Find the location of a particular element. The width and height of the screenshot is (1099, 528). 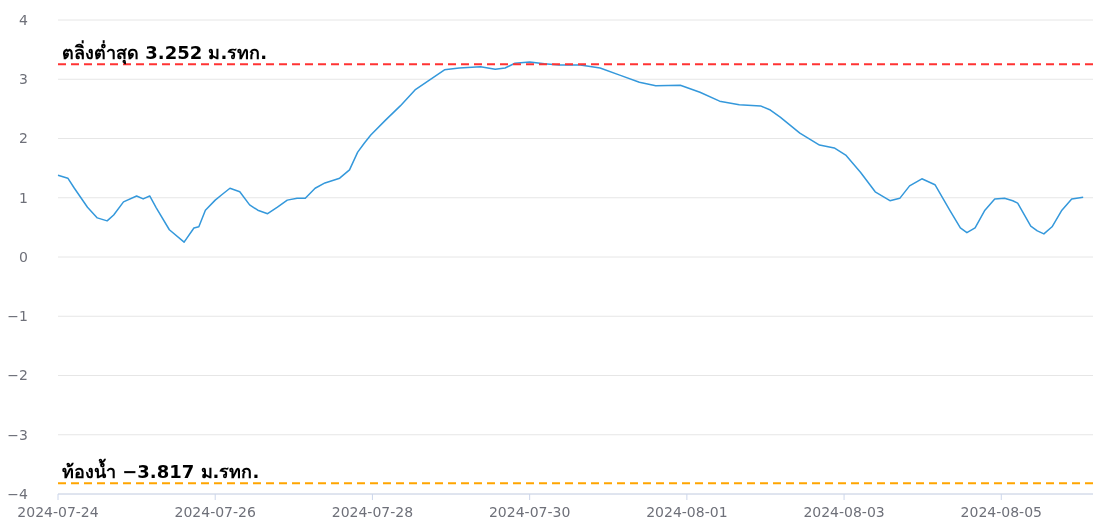

y-tick-label: −2 is located at coordinates (17, 375).